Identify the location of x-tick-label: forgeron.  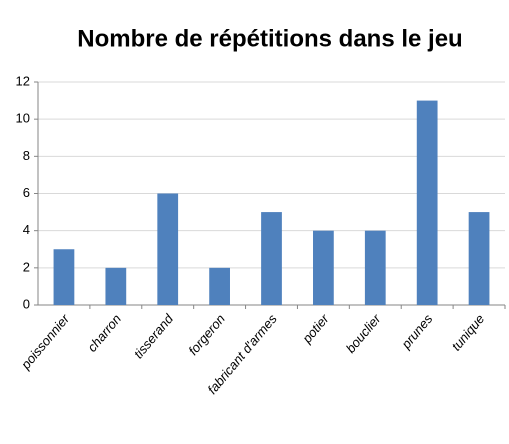
(206, 334).